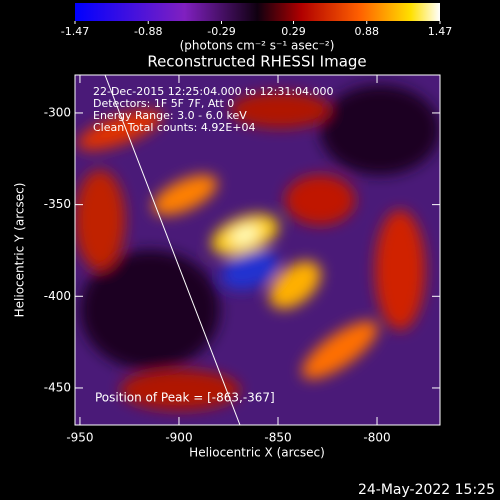  What do you see at coordinates (256, 62) in the screenshot?
I see `chart-title: Reconstructed RHESSI Image` at bounding box center [256, 62].